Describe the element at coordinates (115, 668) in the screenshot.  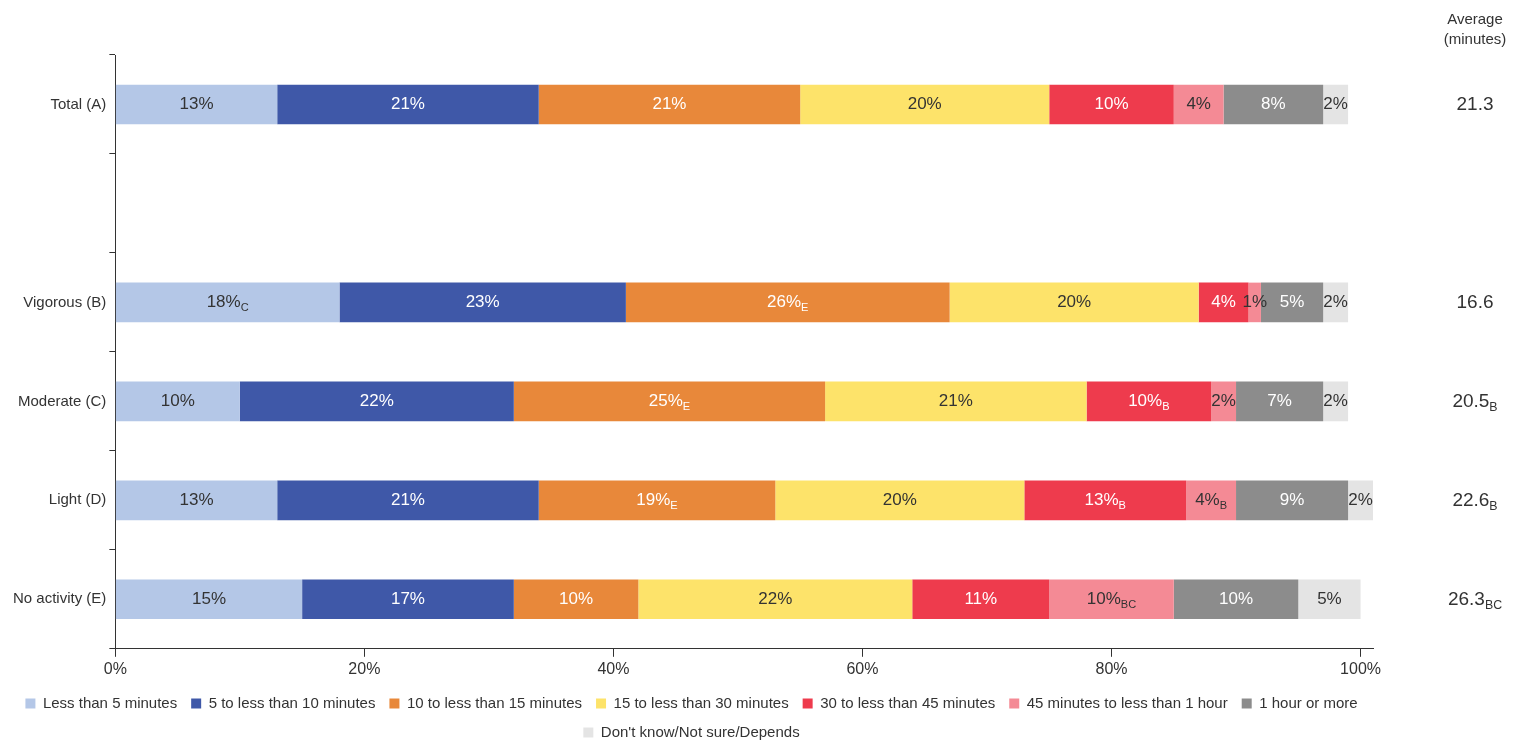
I see `x-tick-label: 0%` at that location.